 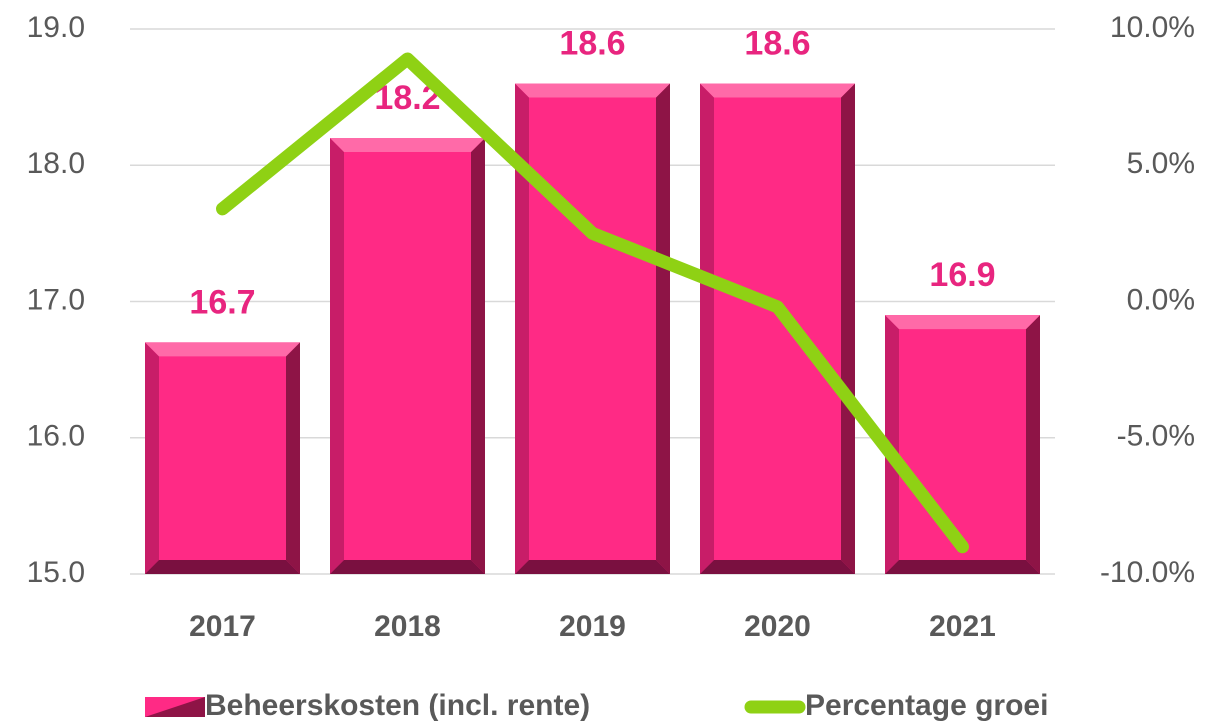 I want to click on data-label: 16.7, so click(x=222, y=302).